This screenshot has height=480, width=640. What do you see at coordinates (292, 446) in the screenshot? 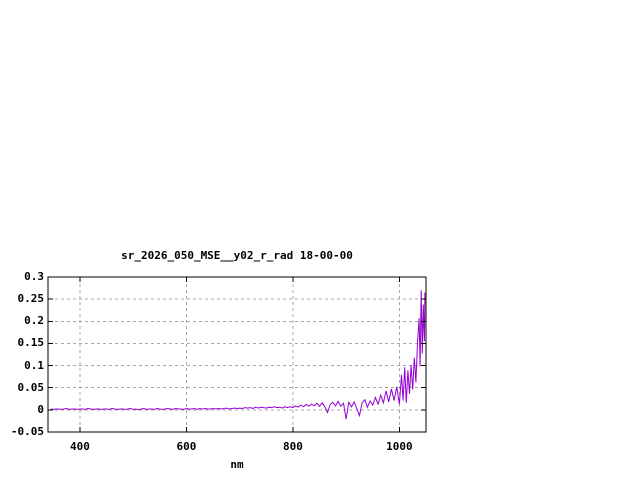
I see `x-tick-label: 800` at bounding box center [292, 446].